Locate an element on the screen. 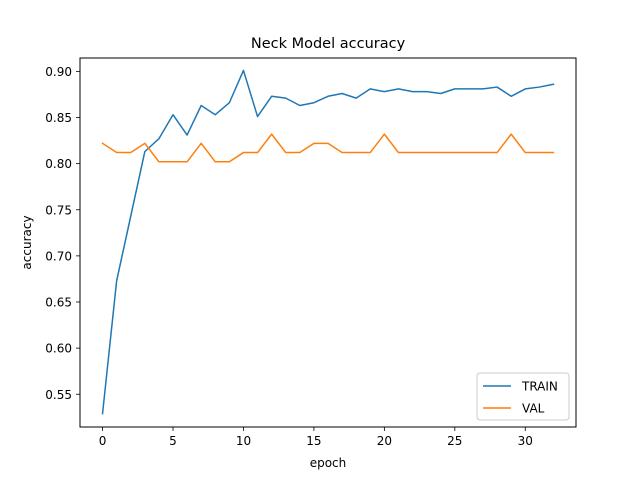 The image size is (640, 480). y-tick-label: 0.75 is located at coordinates (58, 210).